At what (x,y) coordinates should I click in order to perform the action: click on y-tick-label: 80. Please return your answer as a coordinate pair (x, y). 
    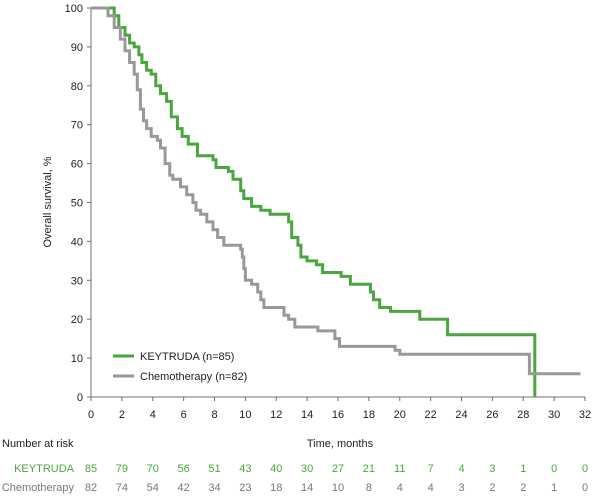
    Looking at the image, I should click on (77, 87).